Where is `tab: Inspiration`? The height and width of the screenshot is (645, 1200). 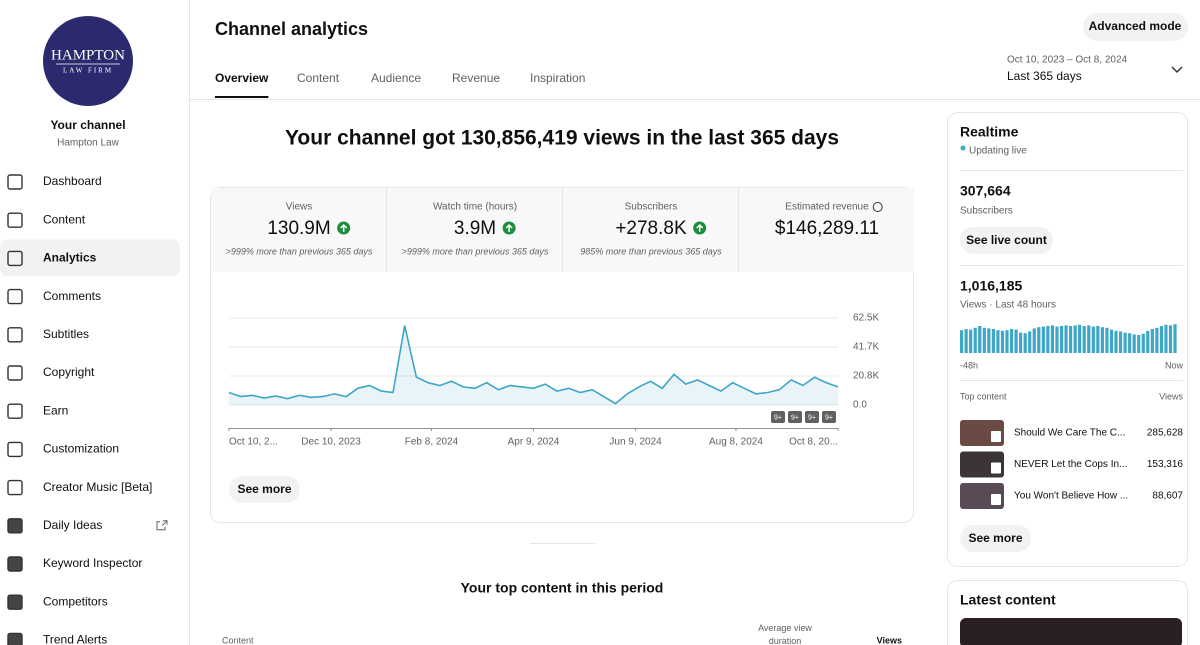 tab: Inspiration is located at coordinates (557, 78).